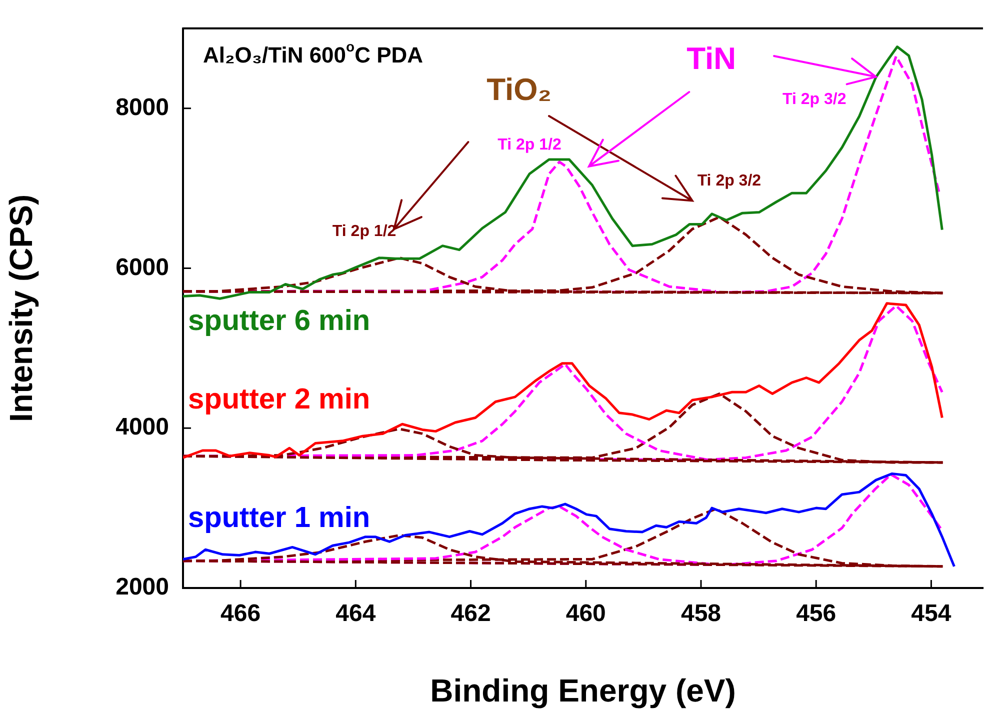  I want to click on y-tick-label: 6000, so click(142, 267).